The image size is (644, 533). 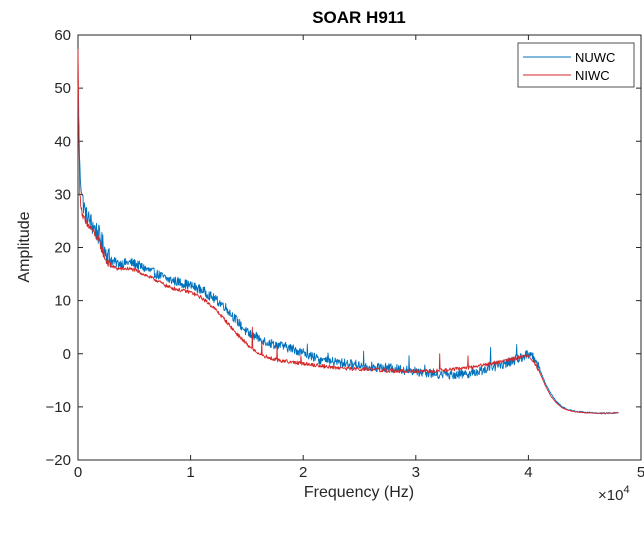 What do you see at coordinates (190, 472) in the screenshot?
I see `x-tick-label: 1` at bounding box center [190, 472].